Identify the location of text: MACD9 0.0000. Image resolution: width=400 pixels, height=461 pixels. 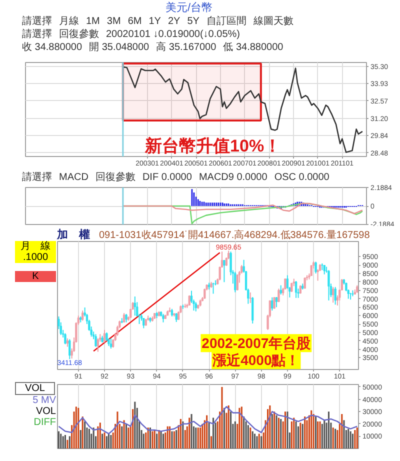
(233, 177).